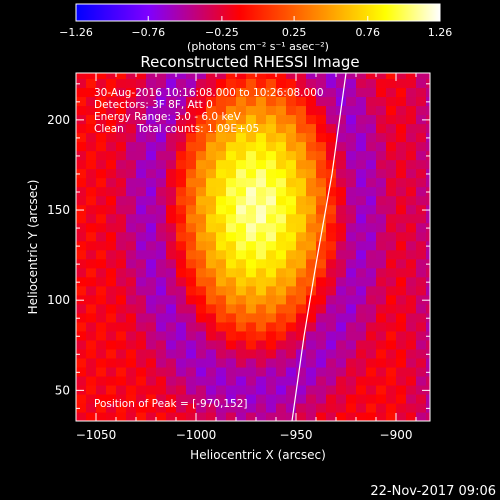  Describe the element at coordinates (196, 435) in the screenshot. I see `x-tick-label: −1000` at that location.